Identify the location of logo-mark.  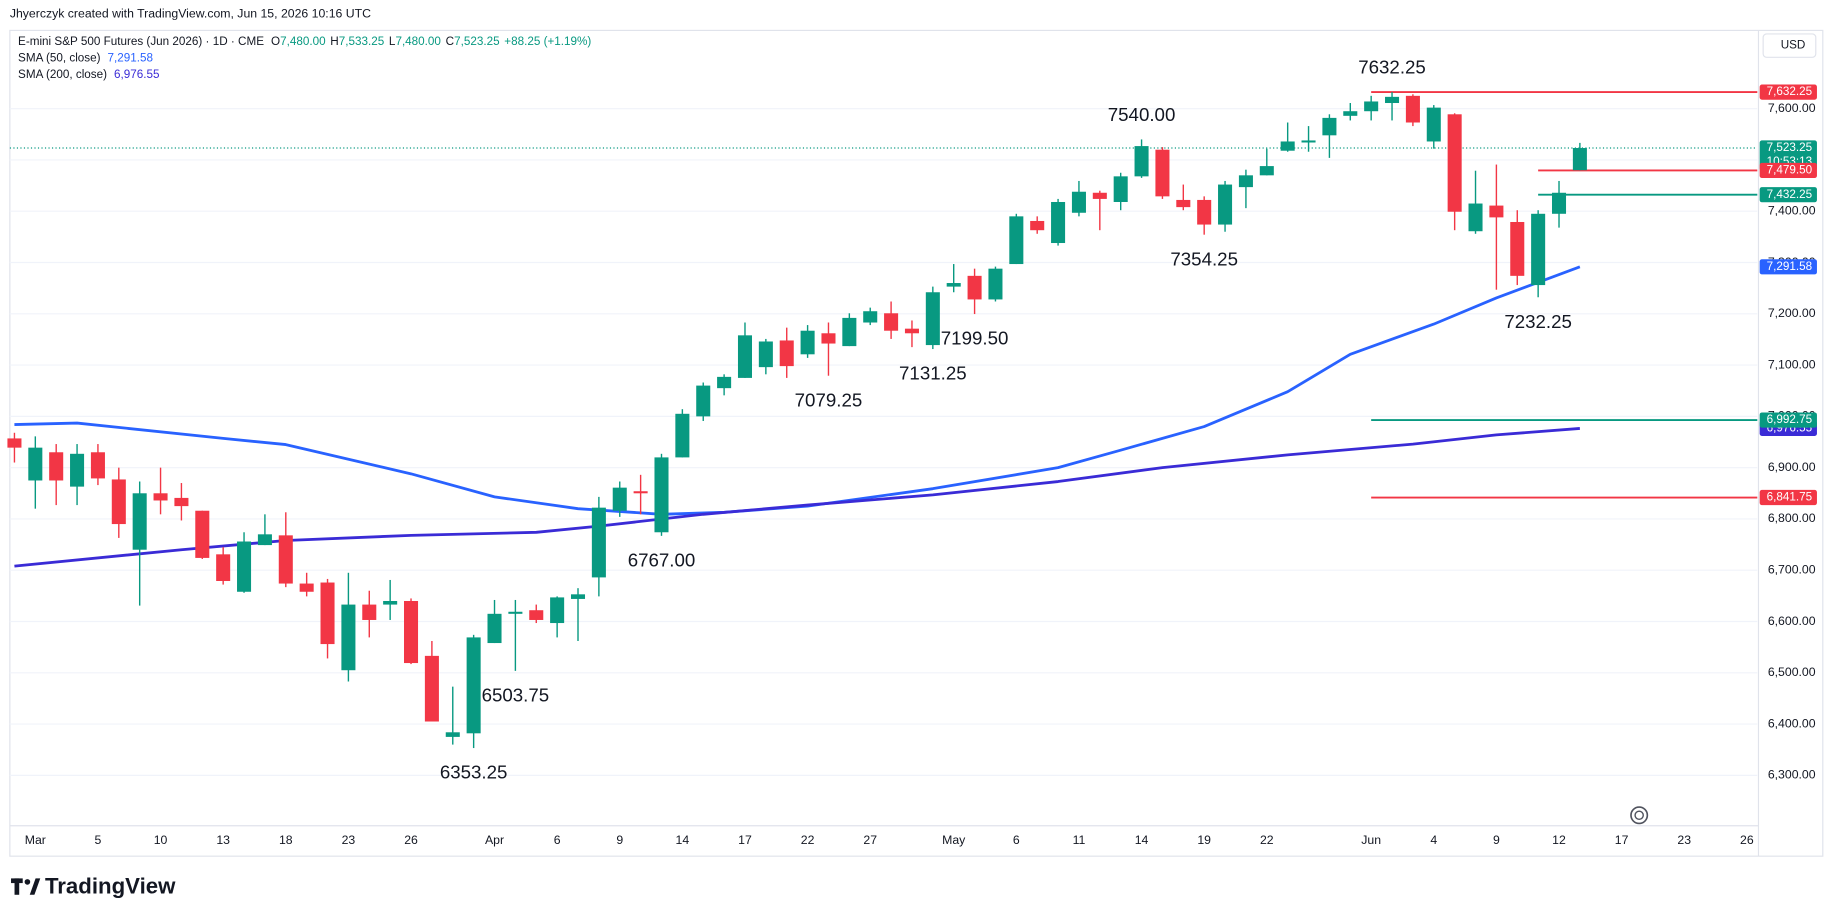
(26, 886).